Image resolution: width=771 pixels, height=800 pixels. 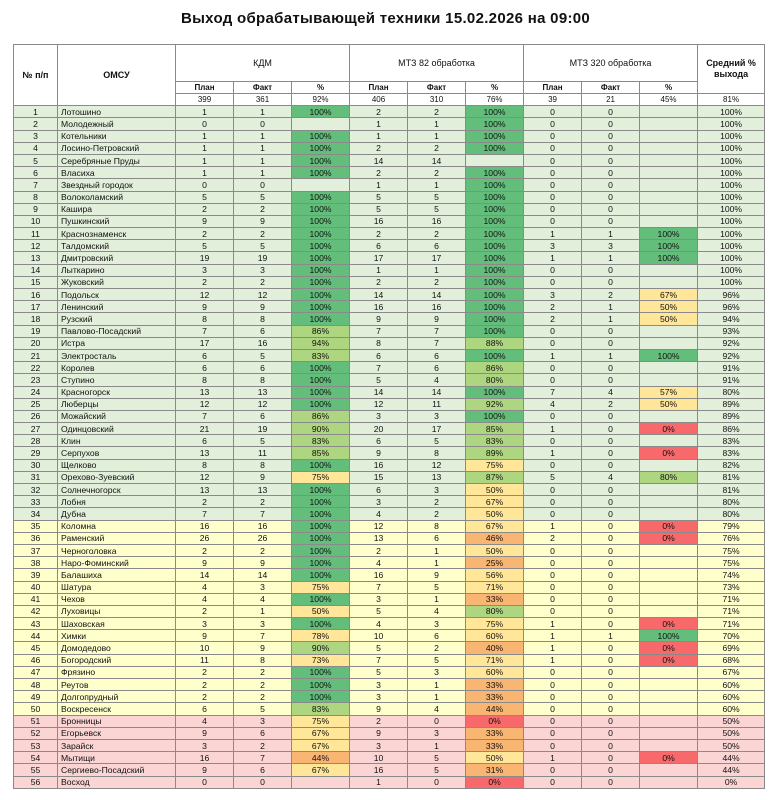 What do you see at coordinates (437, 319) in the screenshot?
I see `mtz82-fact: 9` at bounding box center [437, 319].